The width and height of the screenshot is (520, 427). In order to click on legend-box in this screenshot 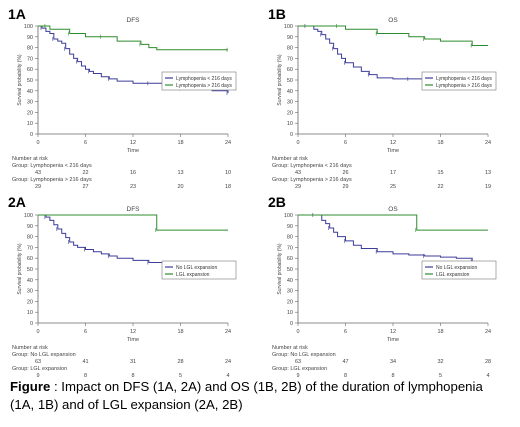, I will do `click(459, 81)`.